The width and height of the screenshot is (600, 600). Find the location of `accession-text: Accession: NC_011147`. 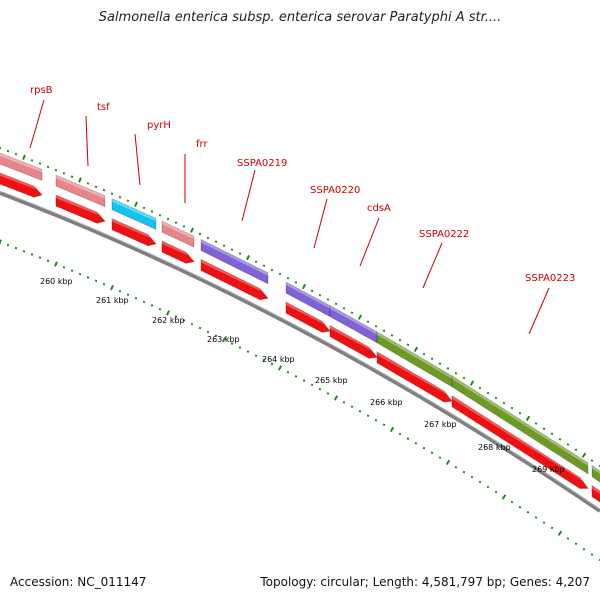

accession-text: Accession: NC_011147 is located at coordinates (78, 582).